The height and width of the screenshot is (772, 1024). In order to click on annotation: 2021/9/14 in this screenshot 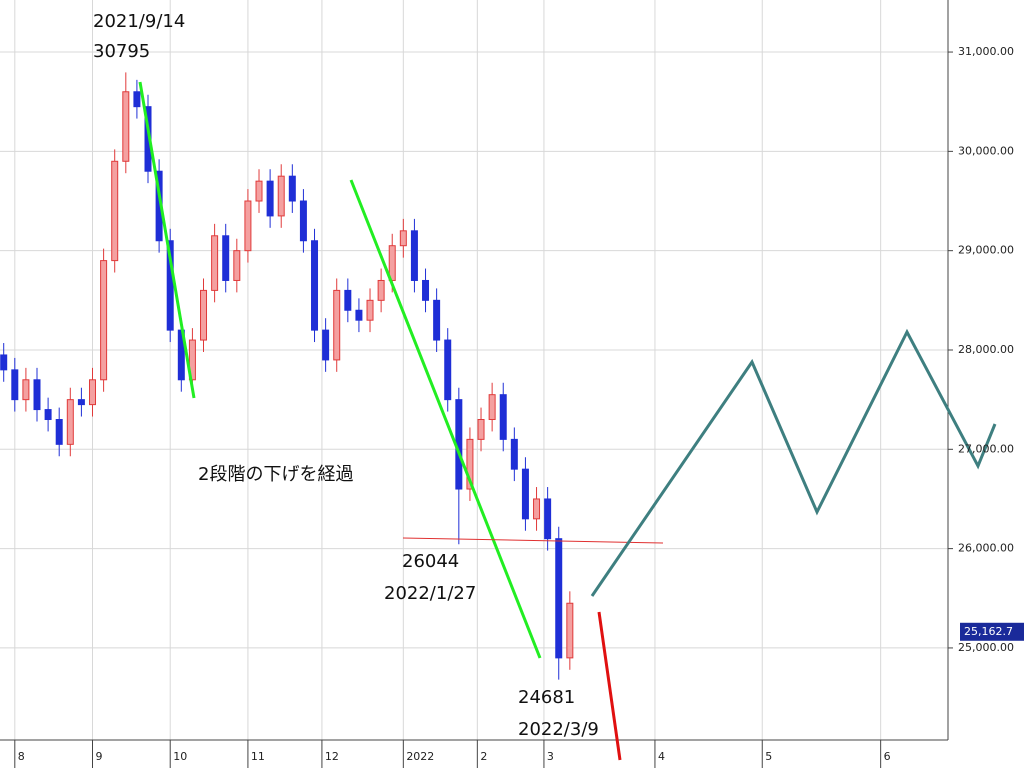, I will do `click(139, 21)`.